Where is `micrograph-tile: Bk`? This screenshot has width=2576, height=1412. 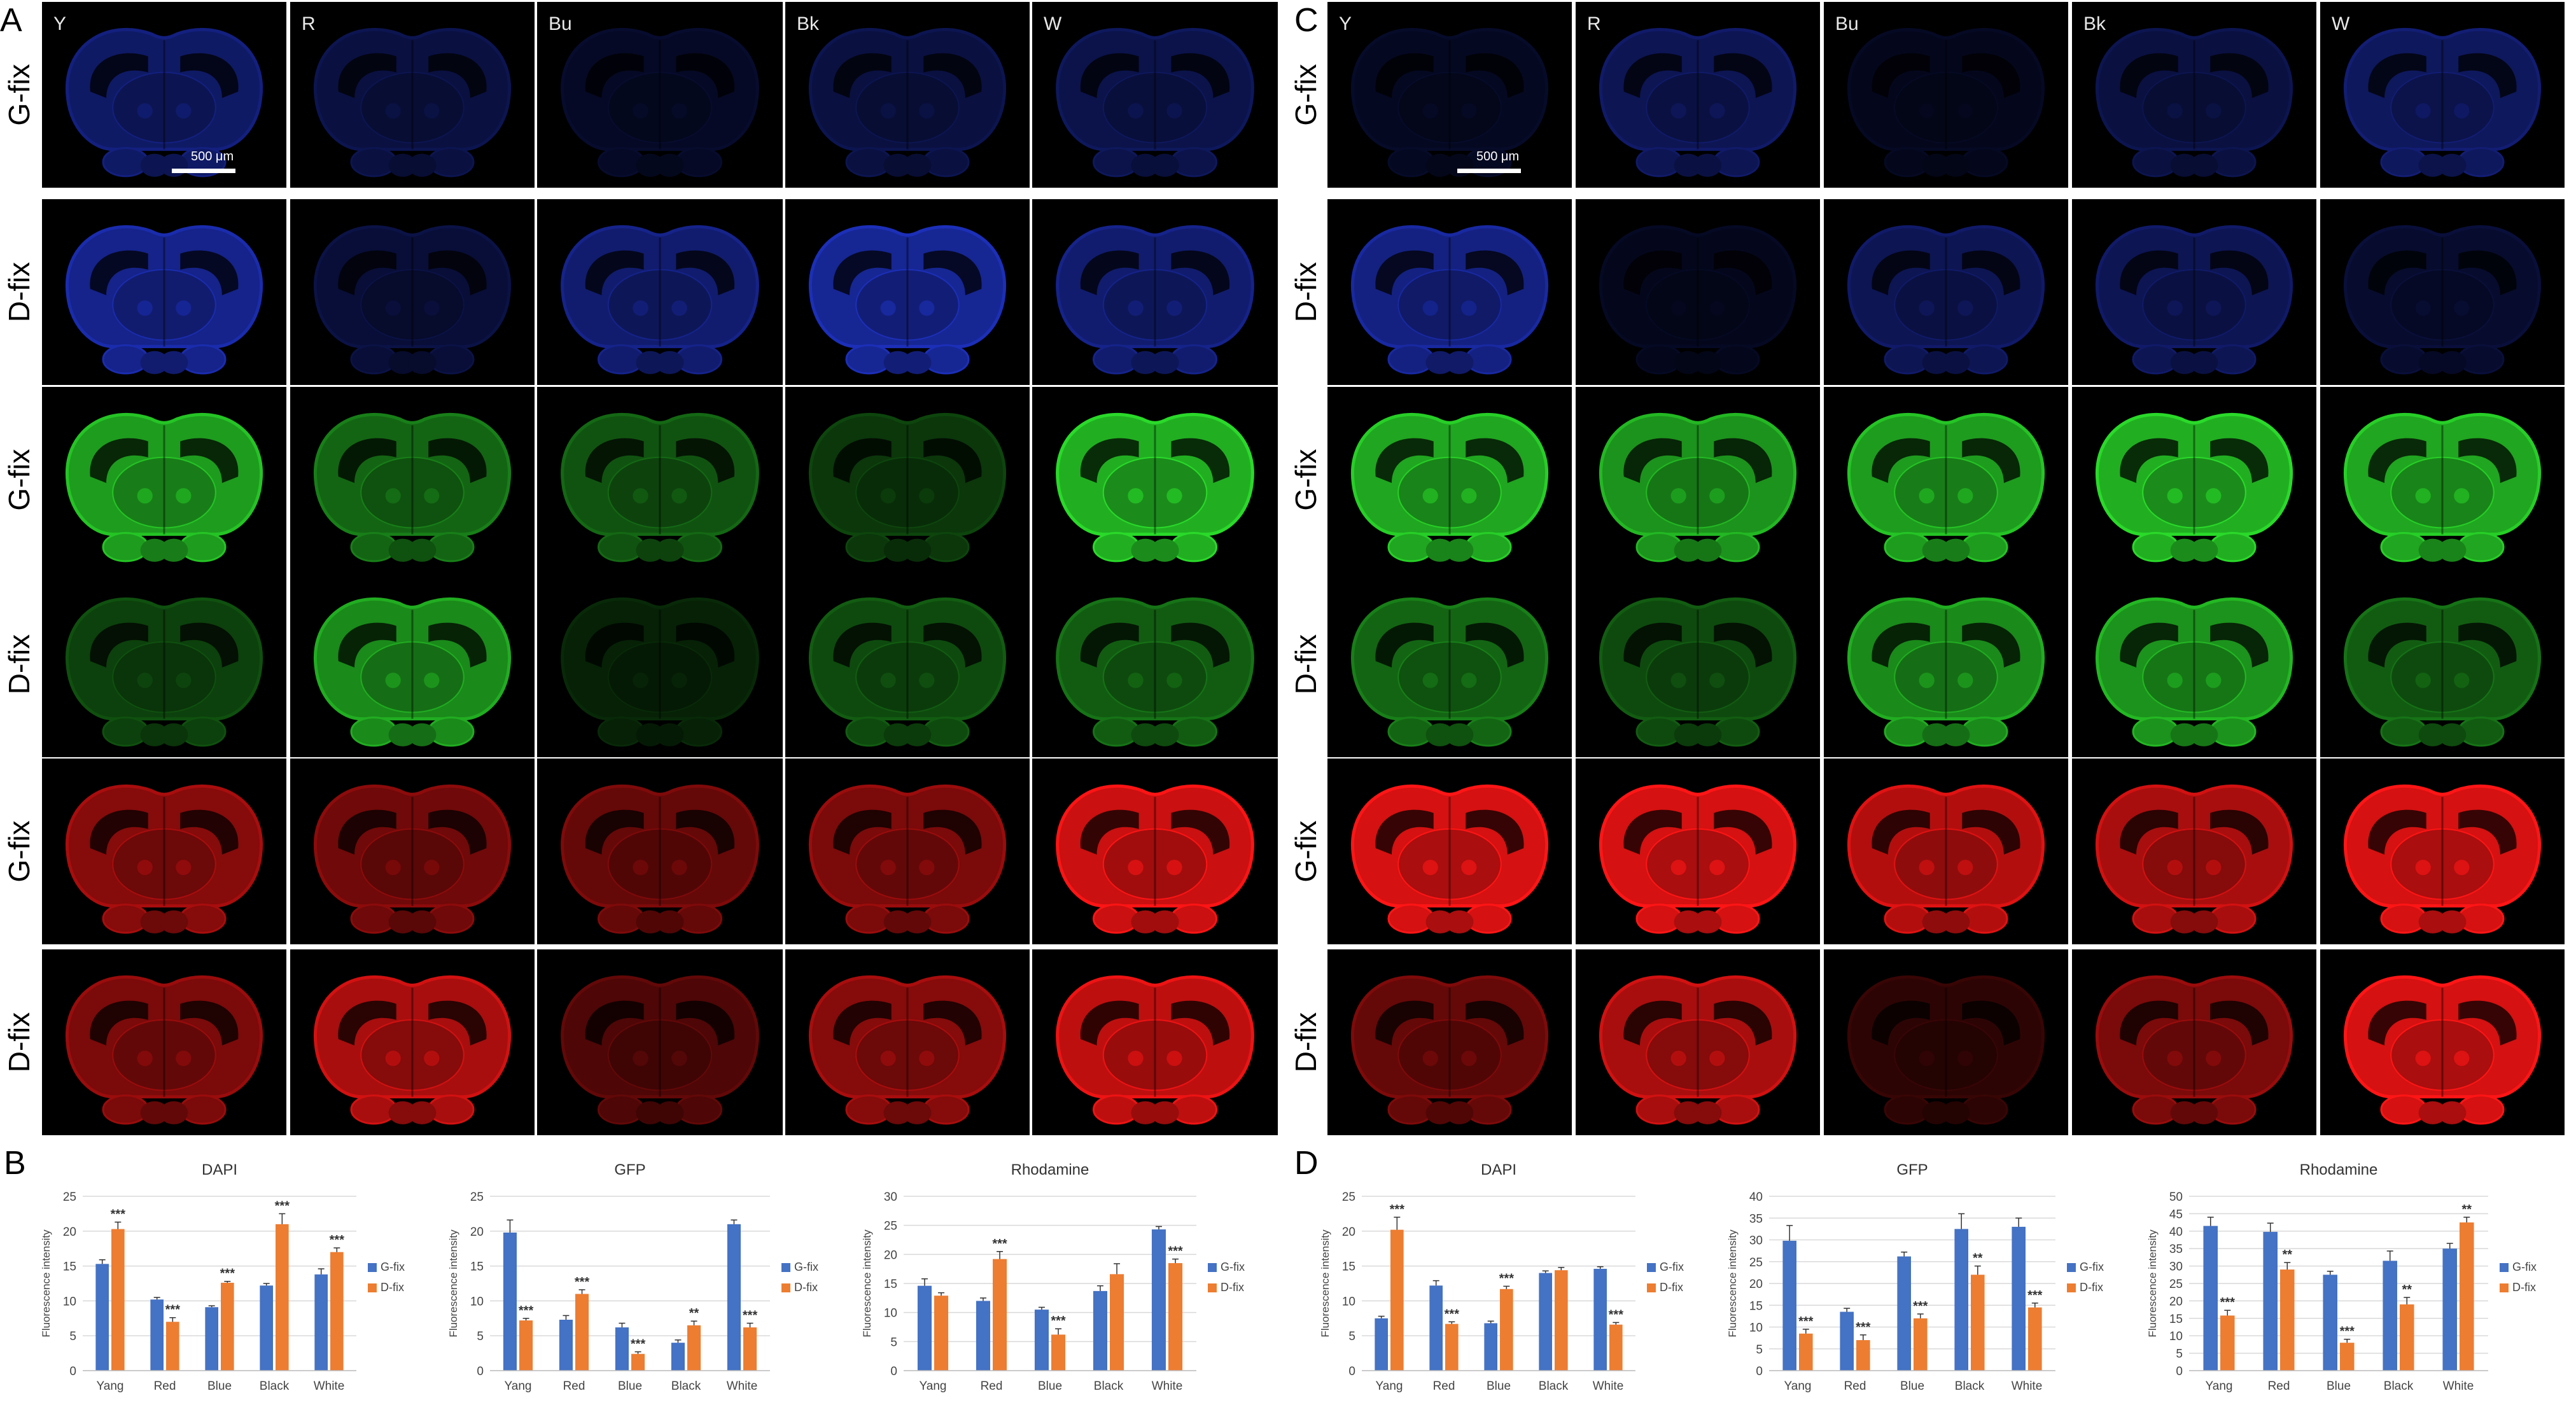
micrograph-tile: Bk is located at coordinates (907, 95).